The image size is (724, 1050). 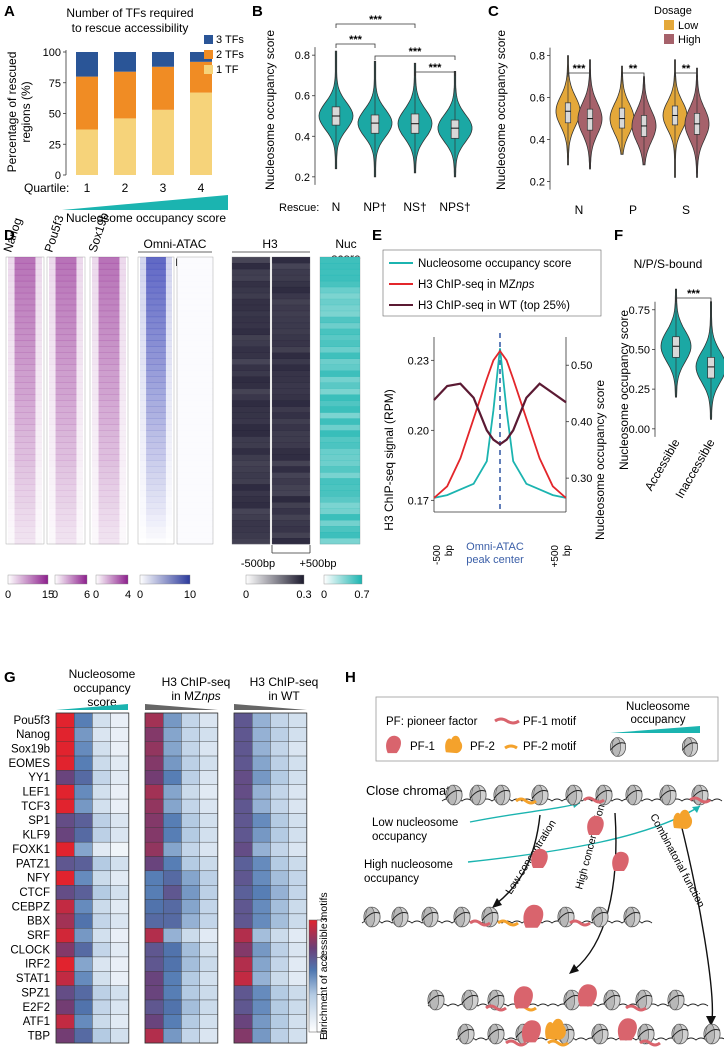 I want to click on panel-b-ylabel: Nucleosome occupancy score, so click(x=270, y=110).